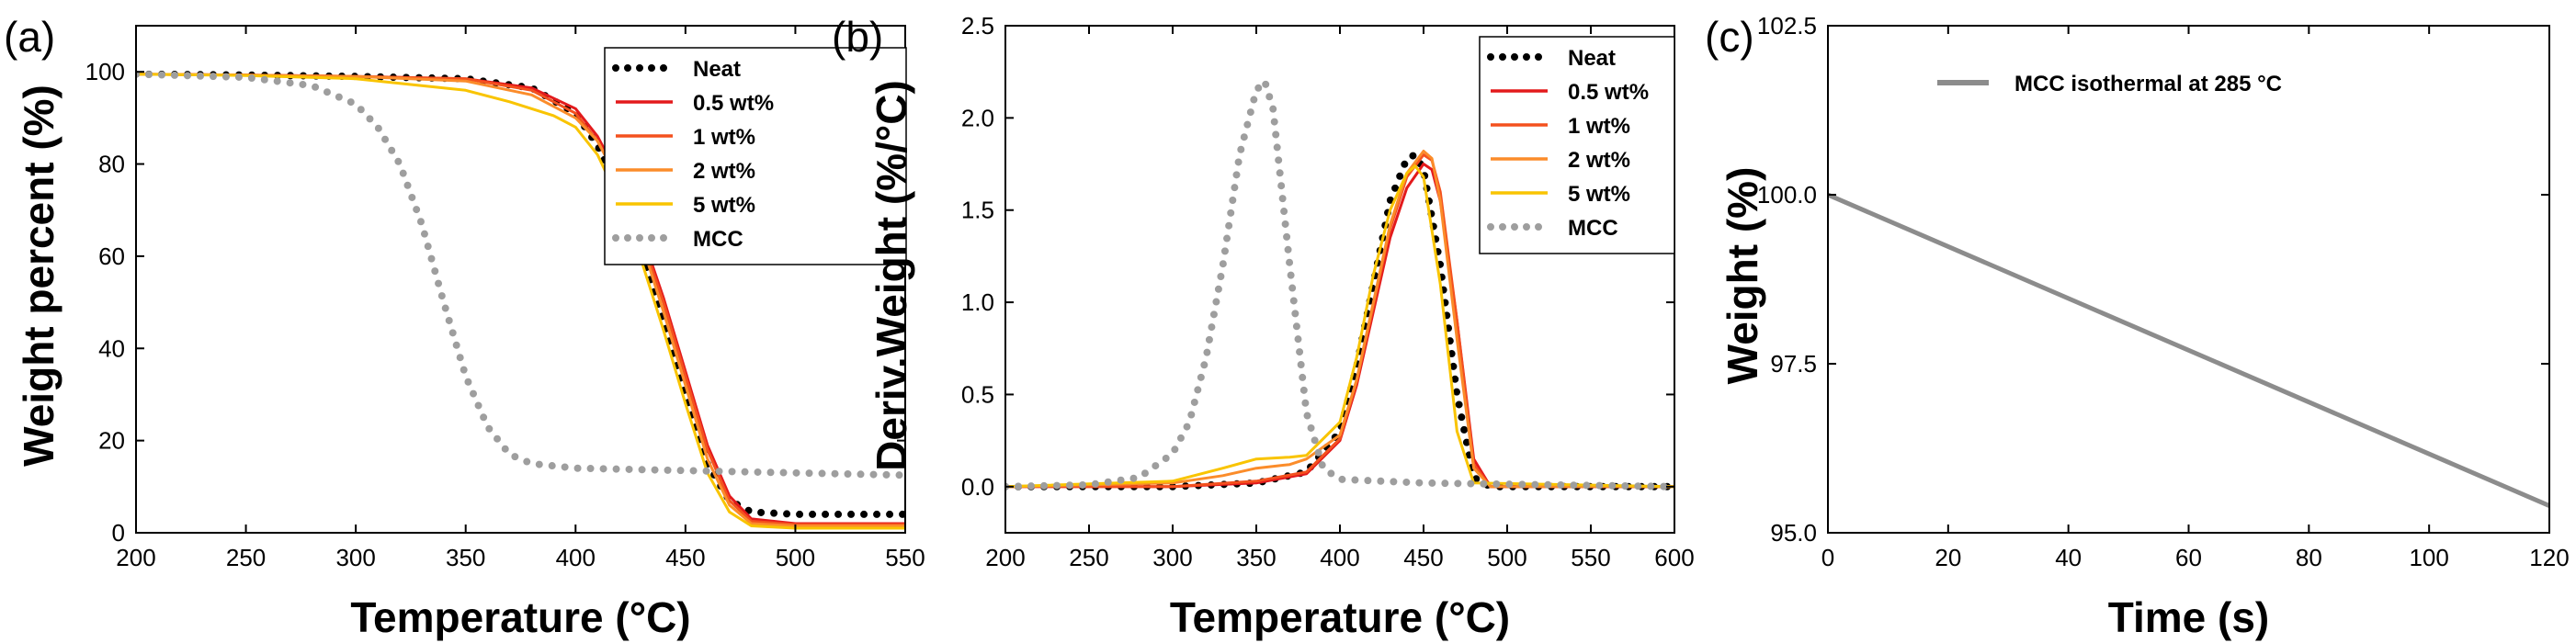 The width and height of the screenshot is (2576, 643). Describe the element at coordinates (858, 37) in the screenshot. I see `panel-label: (b)` at that location.